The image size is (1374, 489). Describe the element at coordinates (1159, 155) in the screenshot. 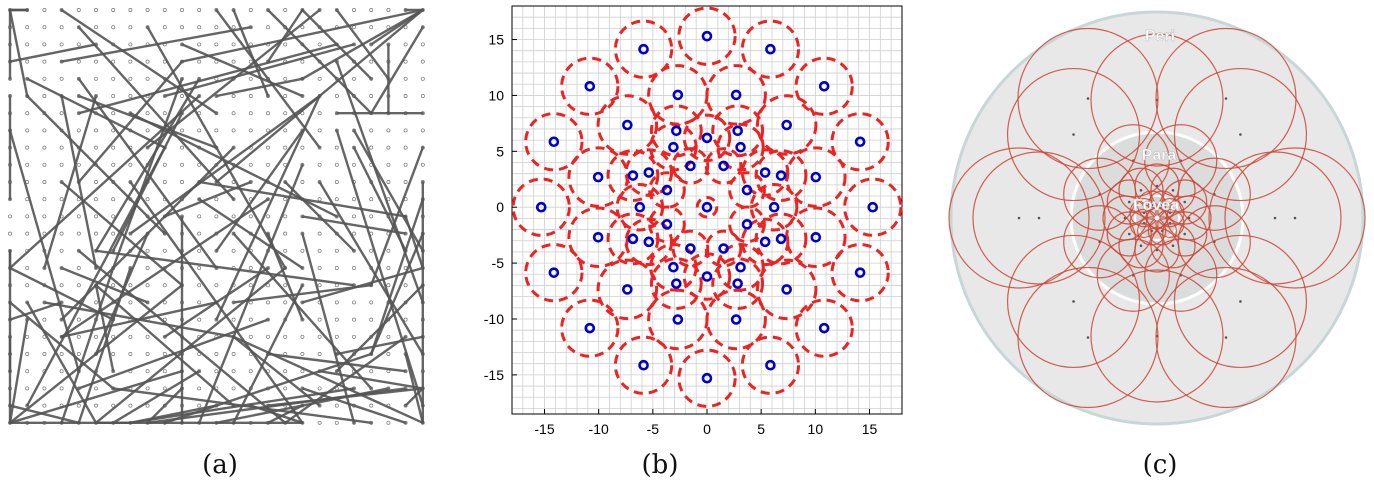

I see `para-label: Para` at that location.